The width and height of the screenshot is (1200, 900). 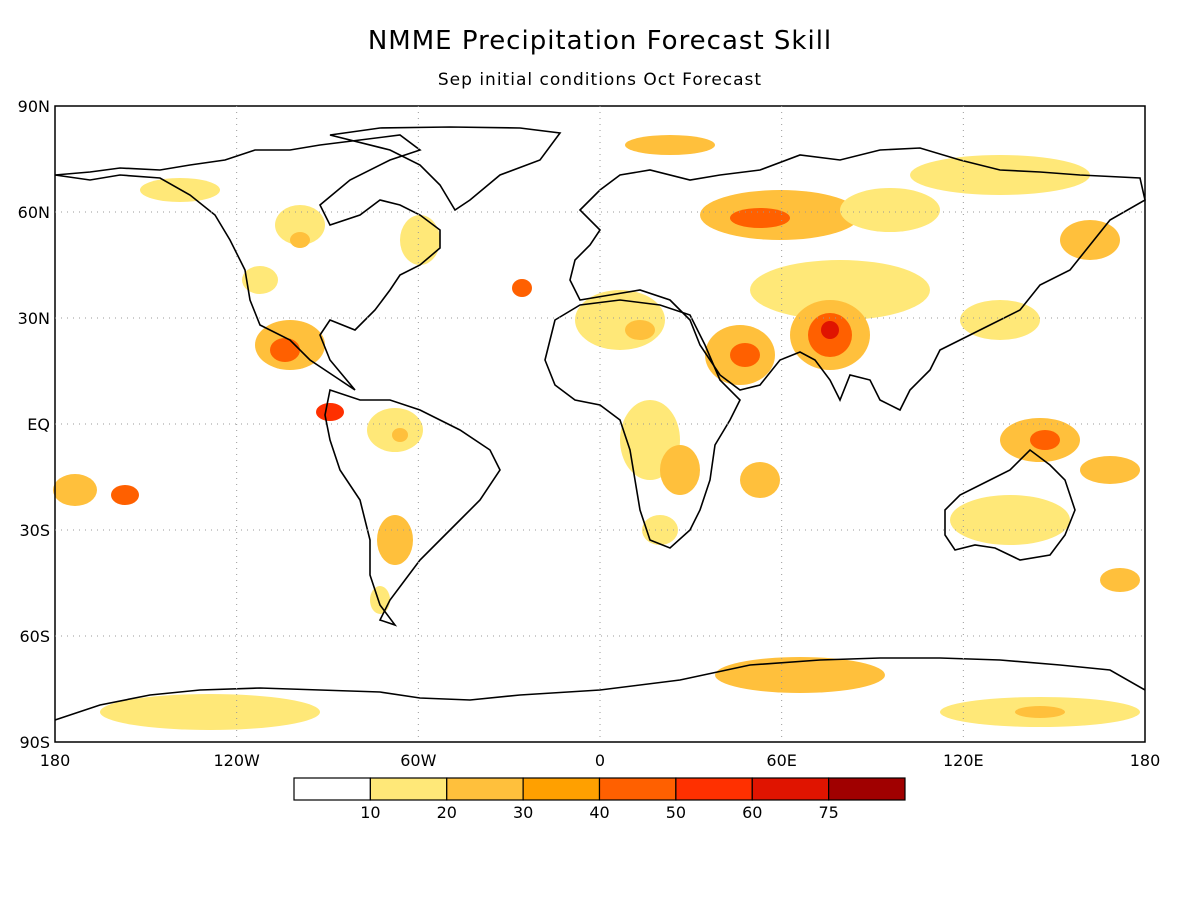 I want to click on lat-tick-label: 90S, so click(x=34, y=742).